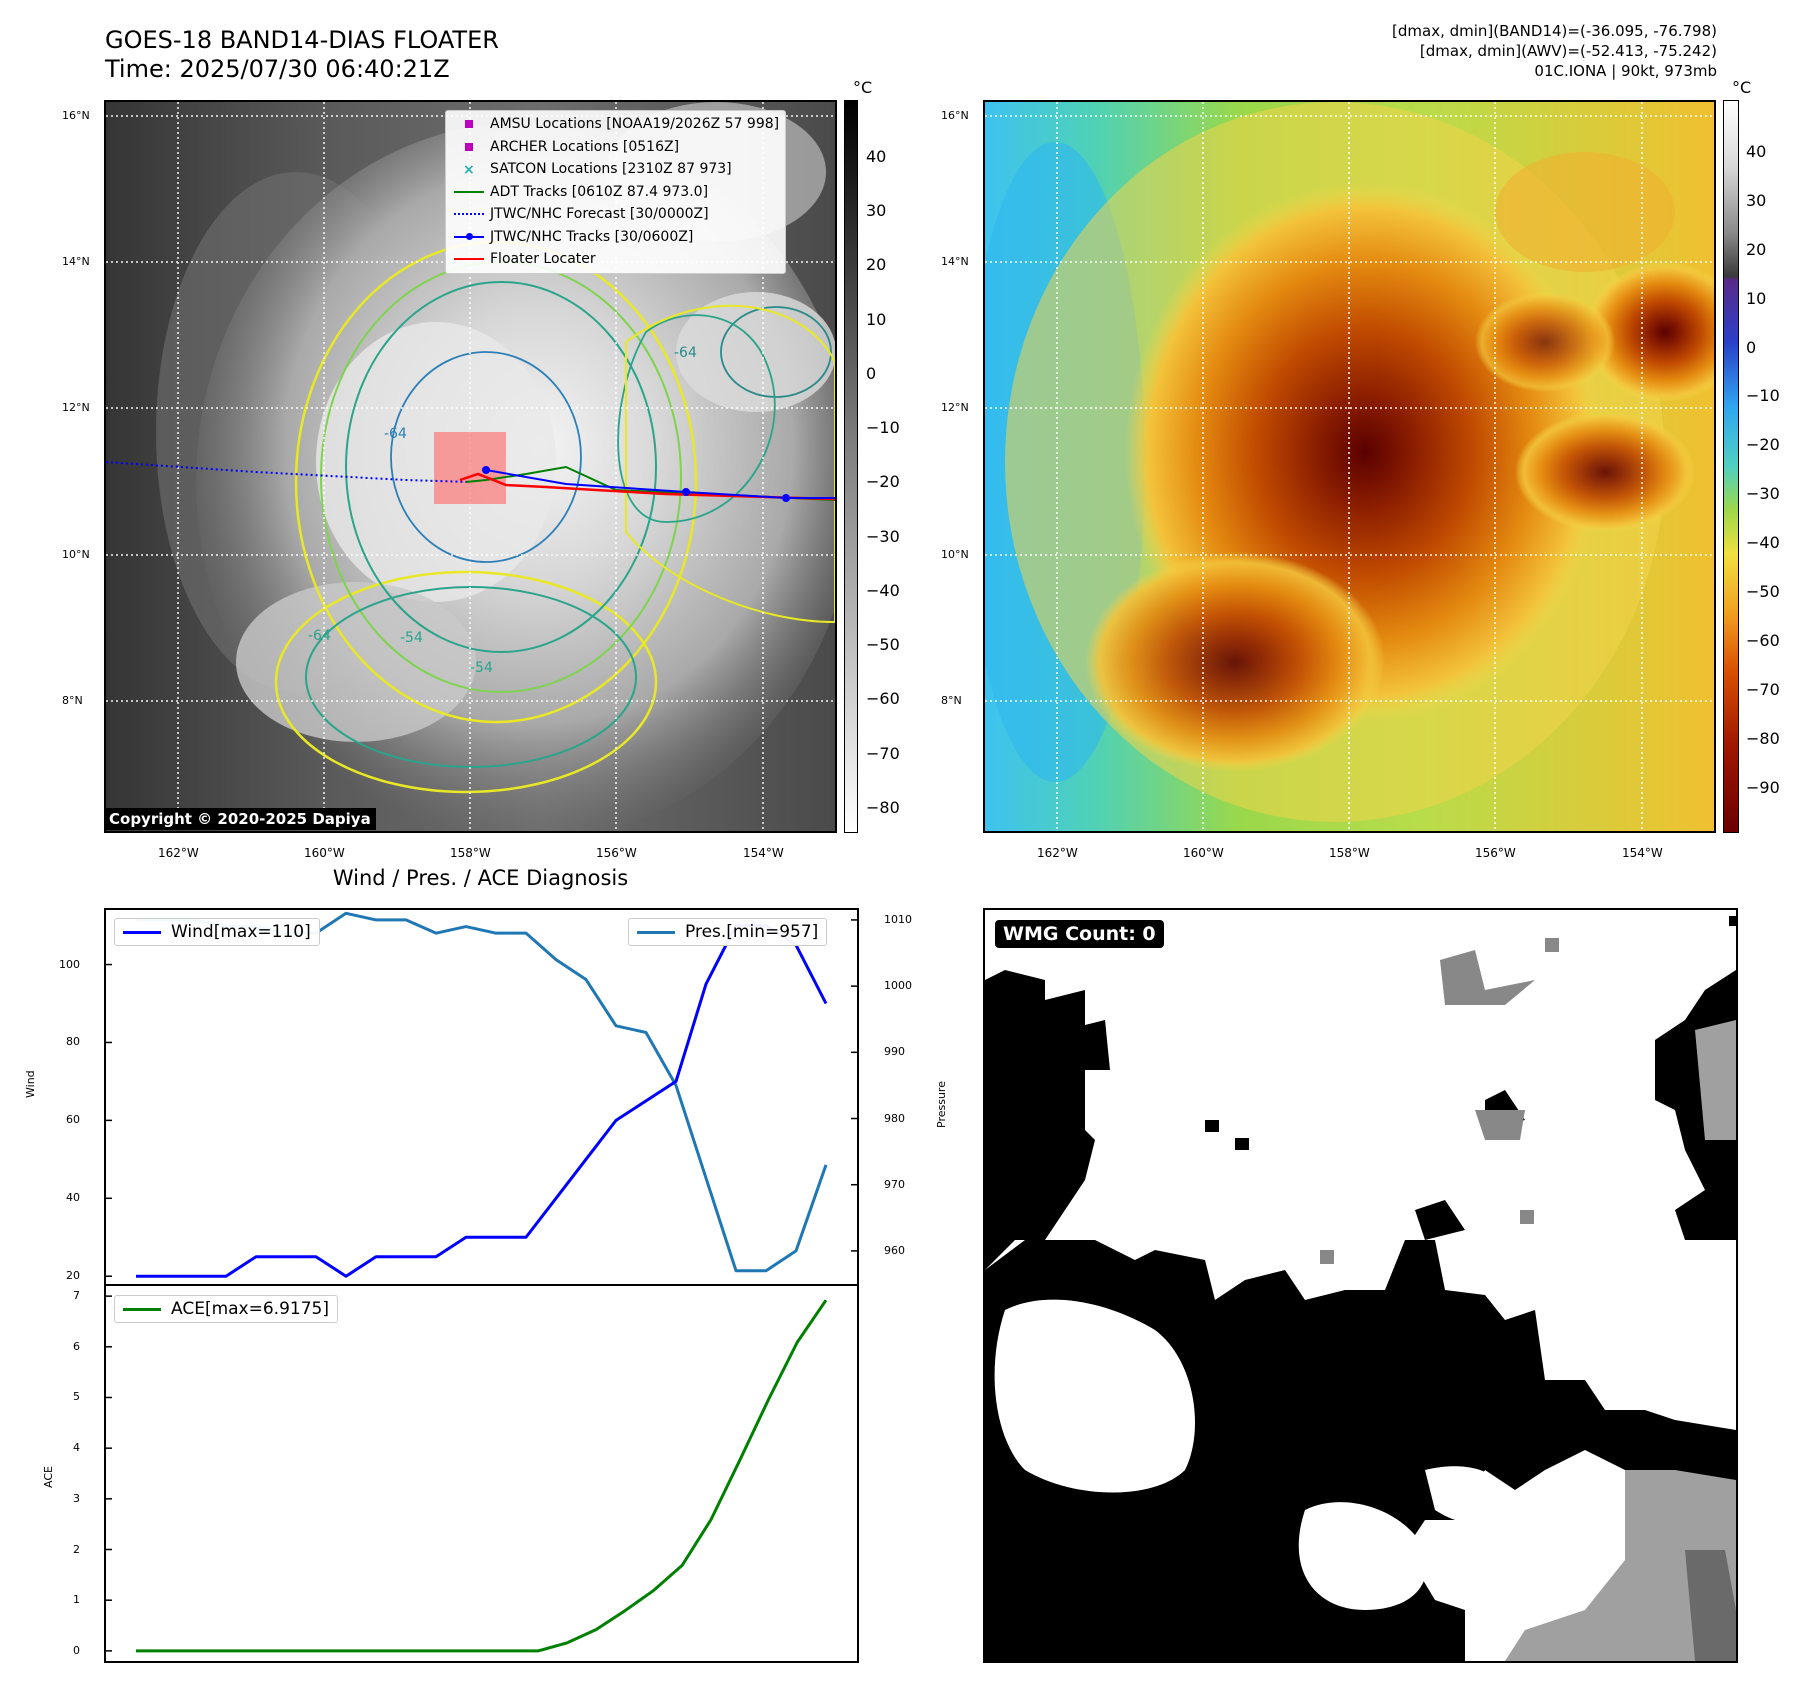 Image resolution: width=1797 pixels, height=1690 pixels. Describe the element at coordinates (240, 819) in the screenshot. I see `copyright-badge: Copyright © 2020-2025 Dapiya` at that location.